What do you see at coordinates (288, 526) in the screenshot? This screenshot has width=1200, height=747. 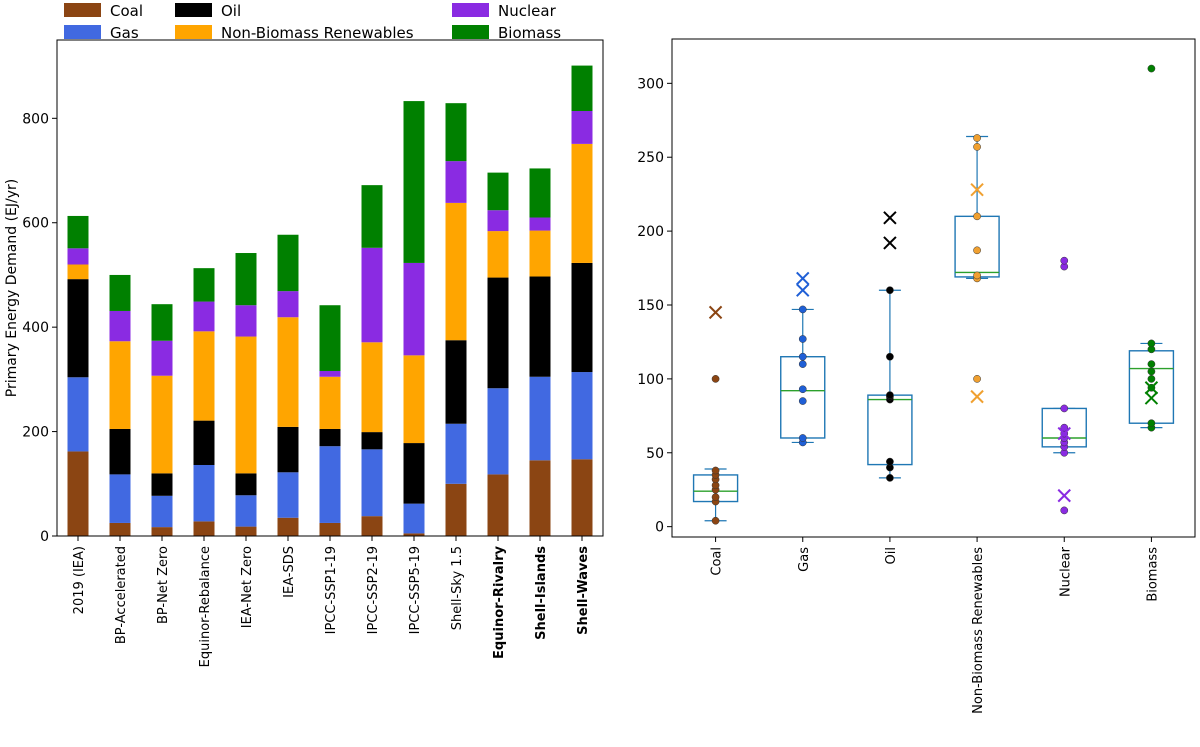 I see `bar-coal-iea-sds` at bounding box center [288, 526].